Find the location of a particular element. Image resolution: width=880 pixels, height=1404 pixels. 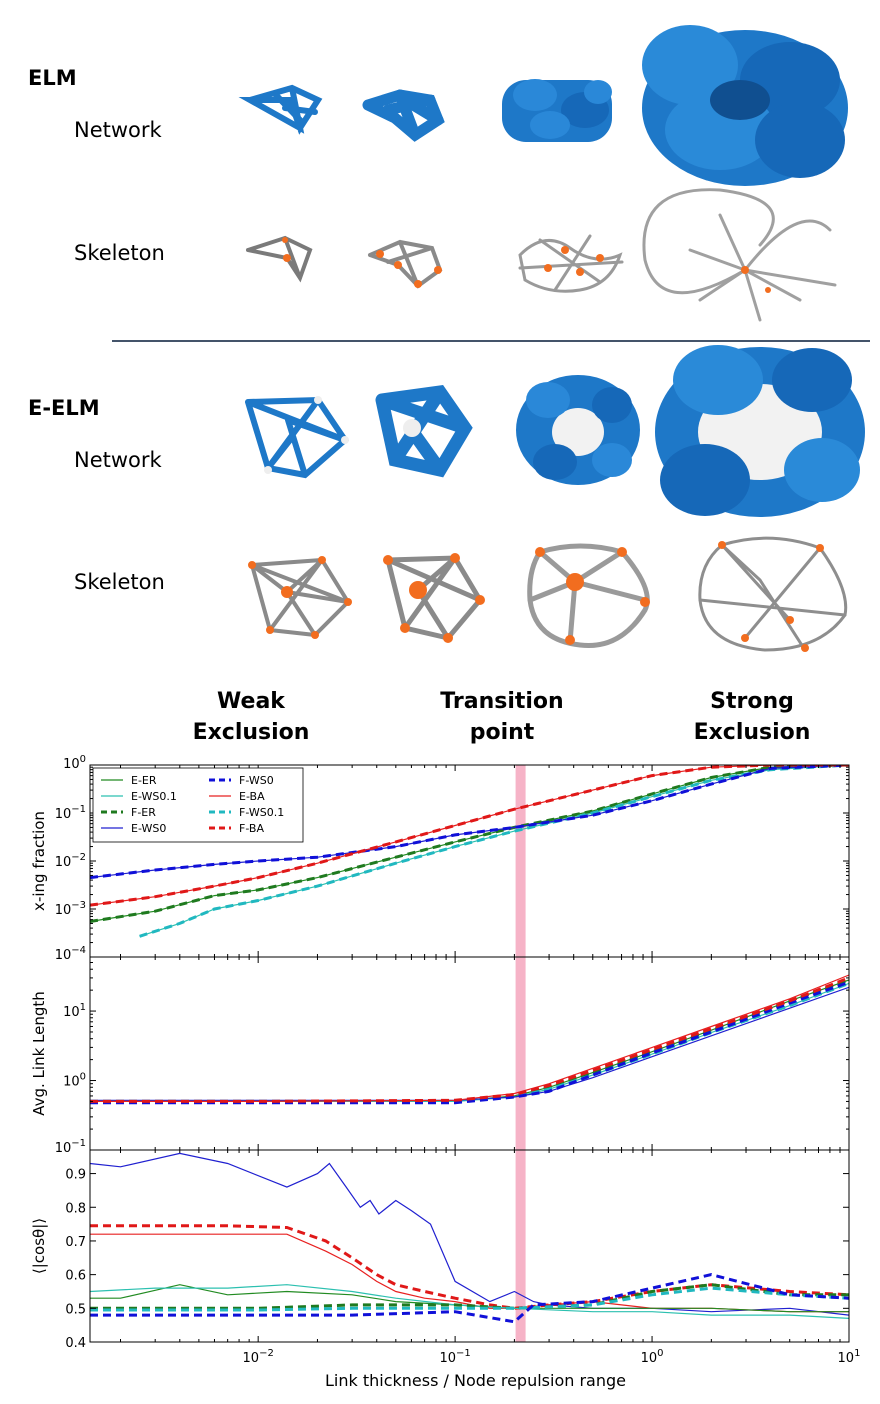

eelm-network-transition-render is located at coordinates (424, 431).